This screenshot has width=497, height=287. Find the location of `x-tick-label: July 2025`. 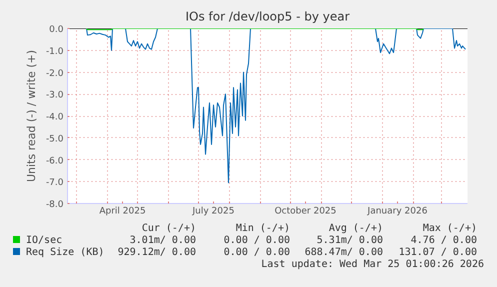

x-tick-label: July 2025 is located at coordinates (213, 211).